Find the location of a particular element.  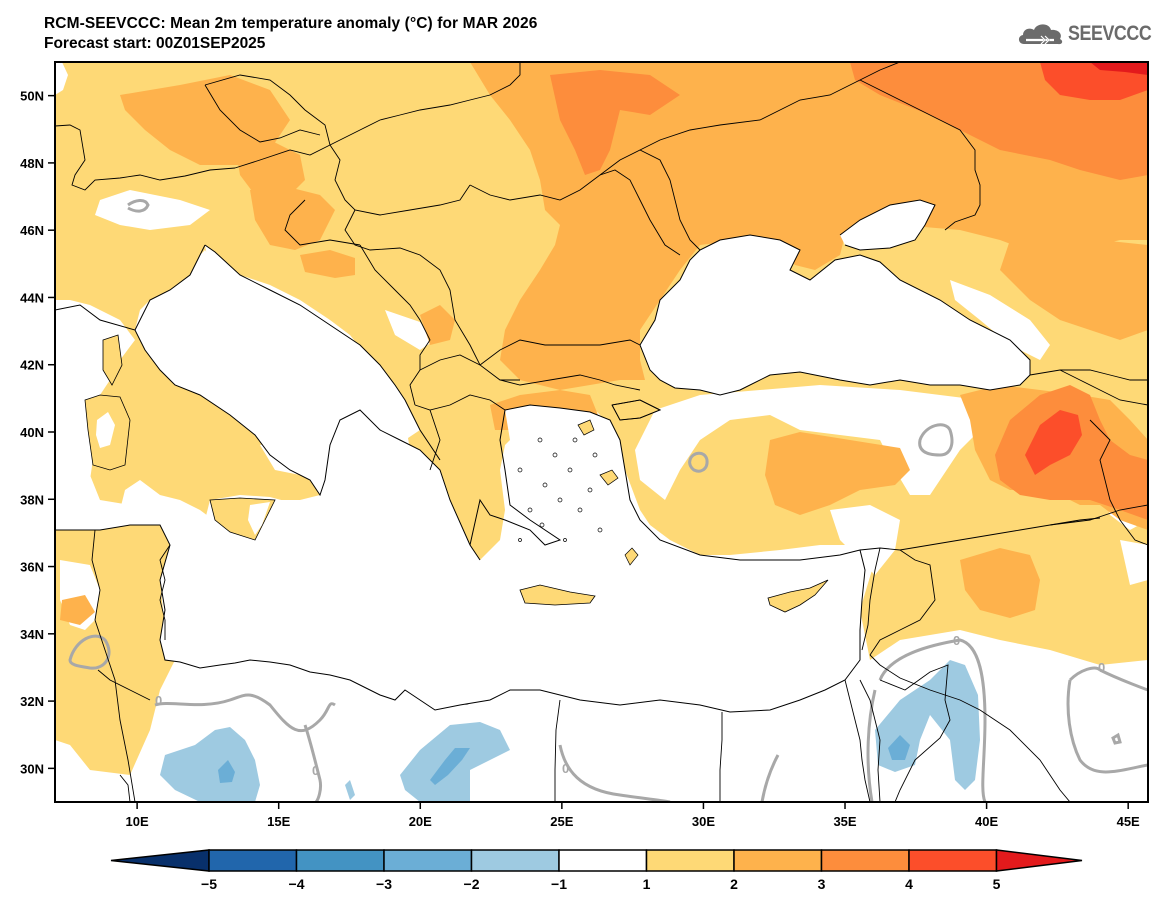

crete-island is located at coordinates (557, 595).